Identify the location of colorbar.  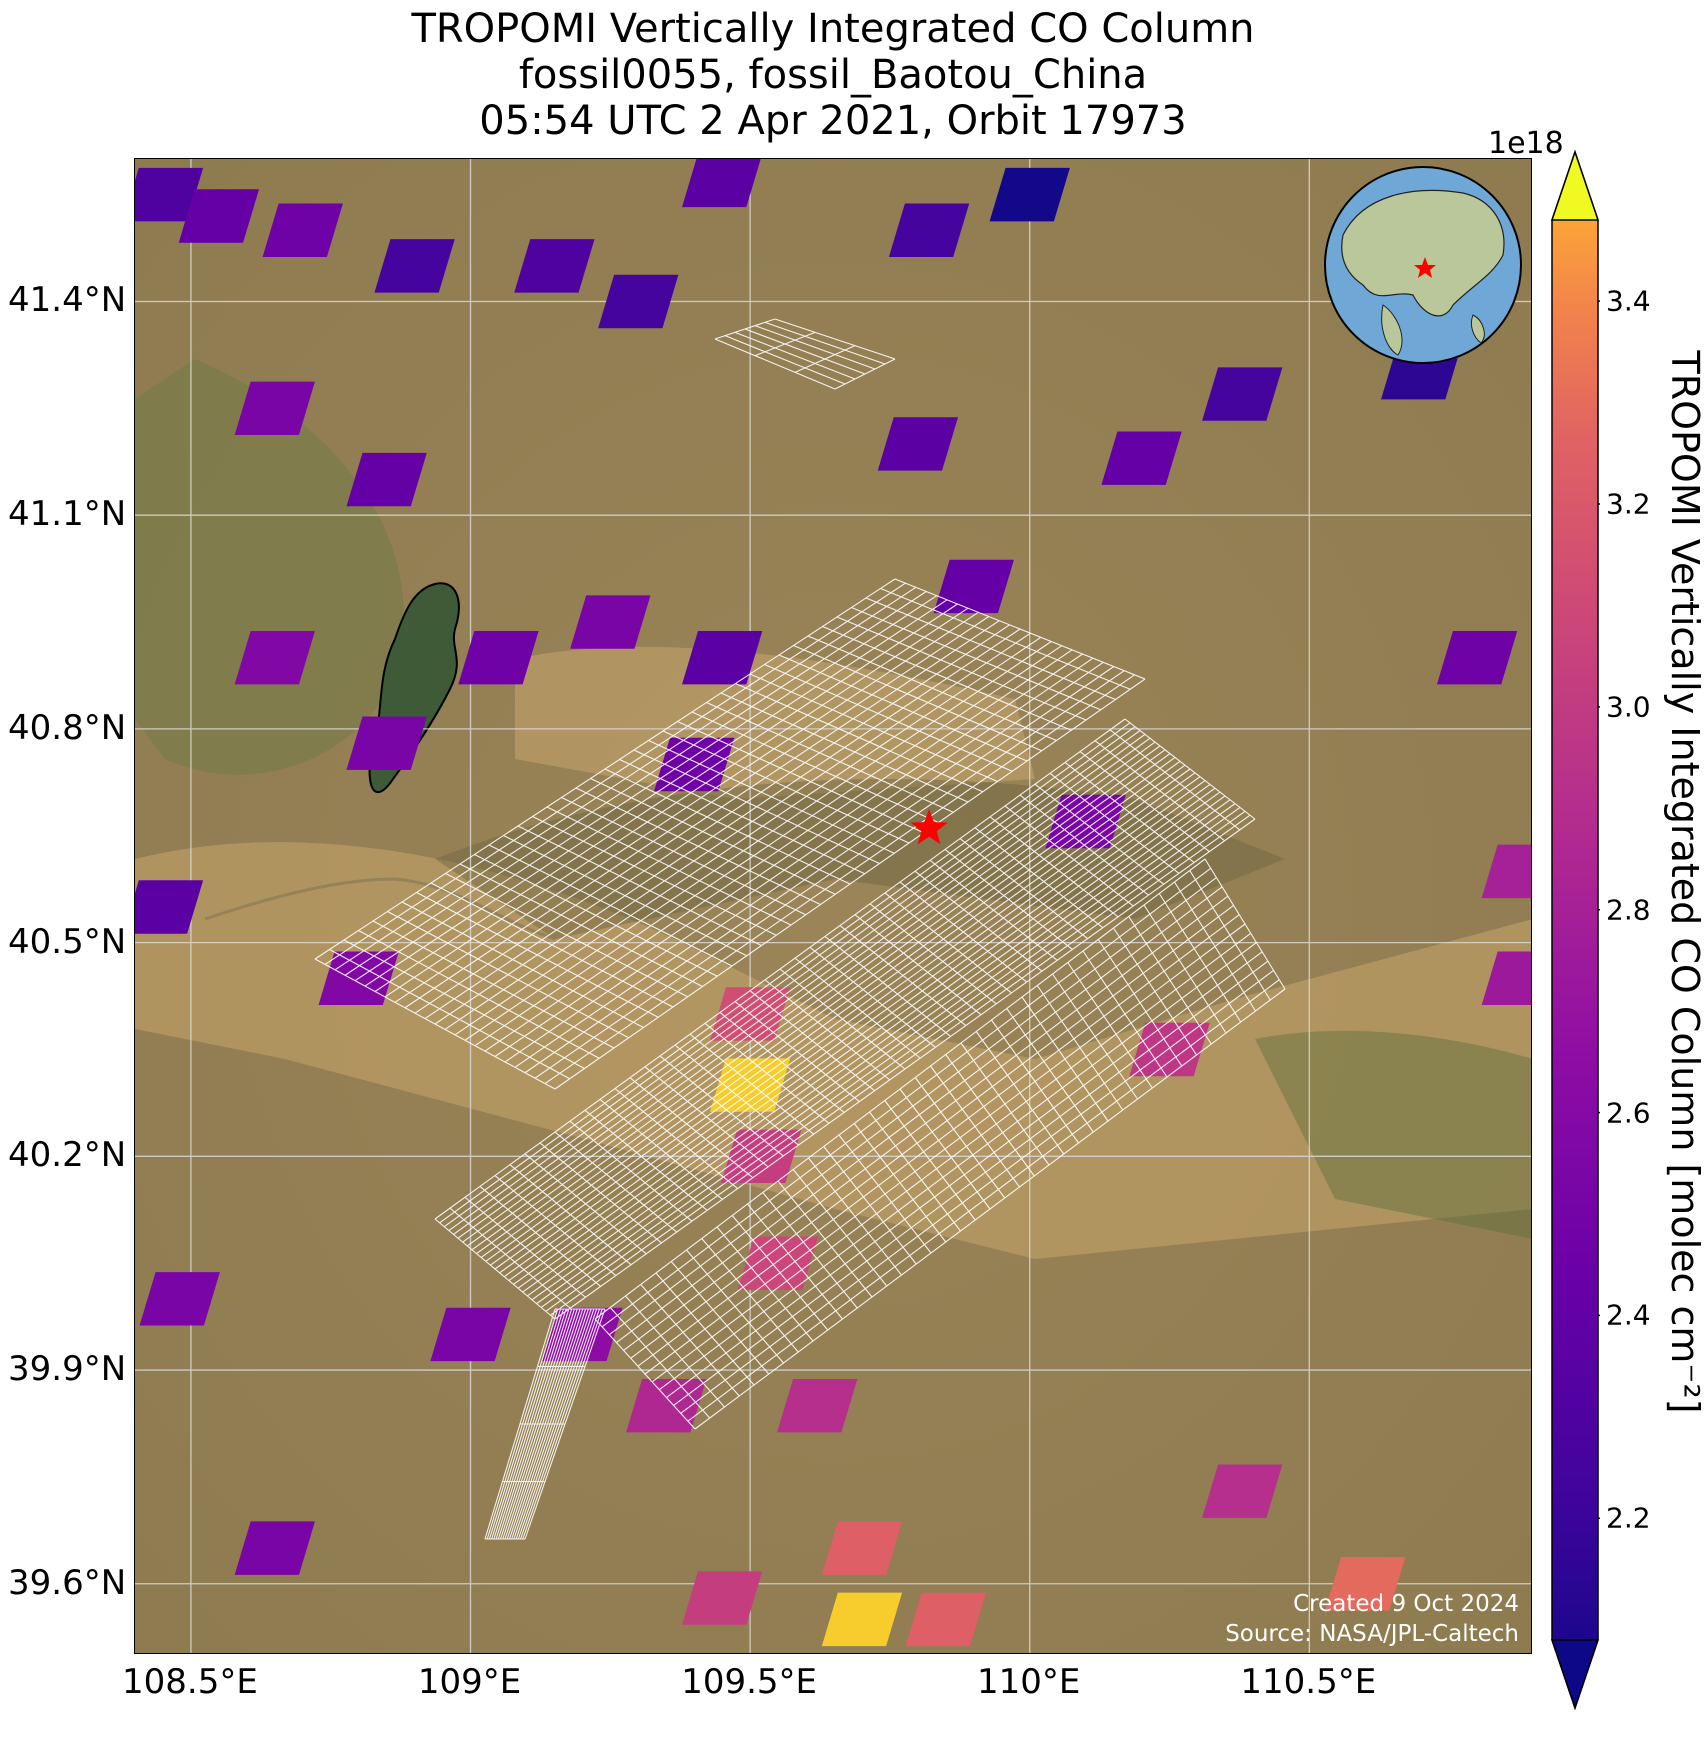
(1575, 930).